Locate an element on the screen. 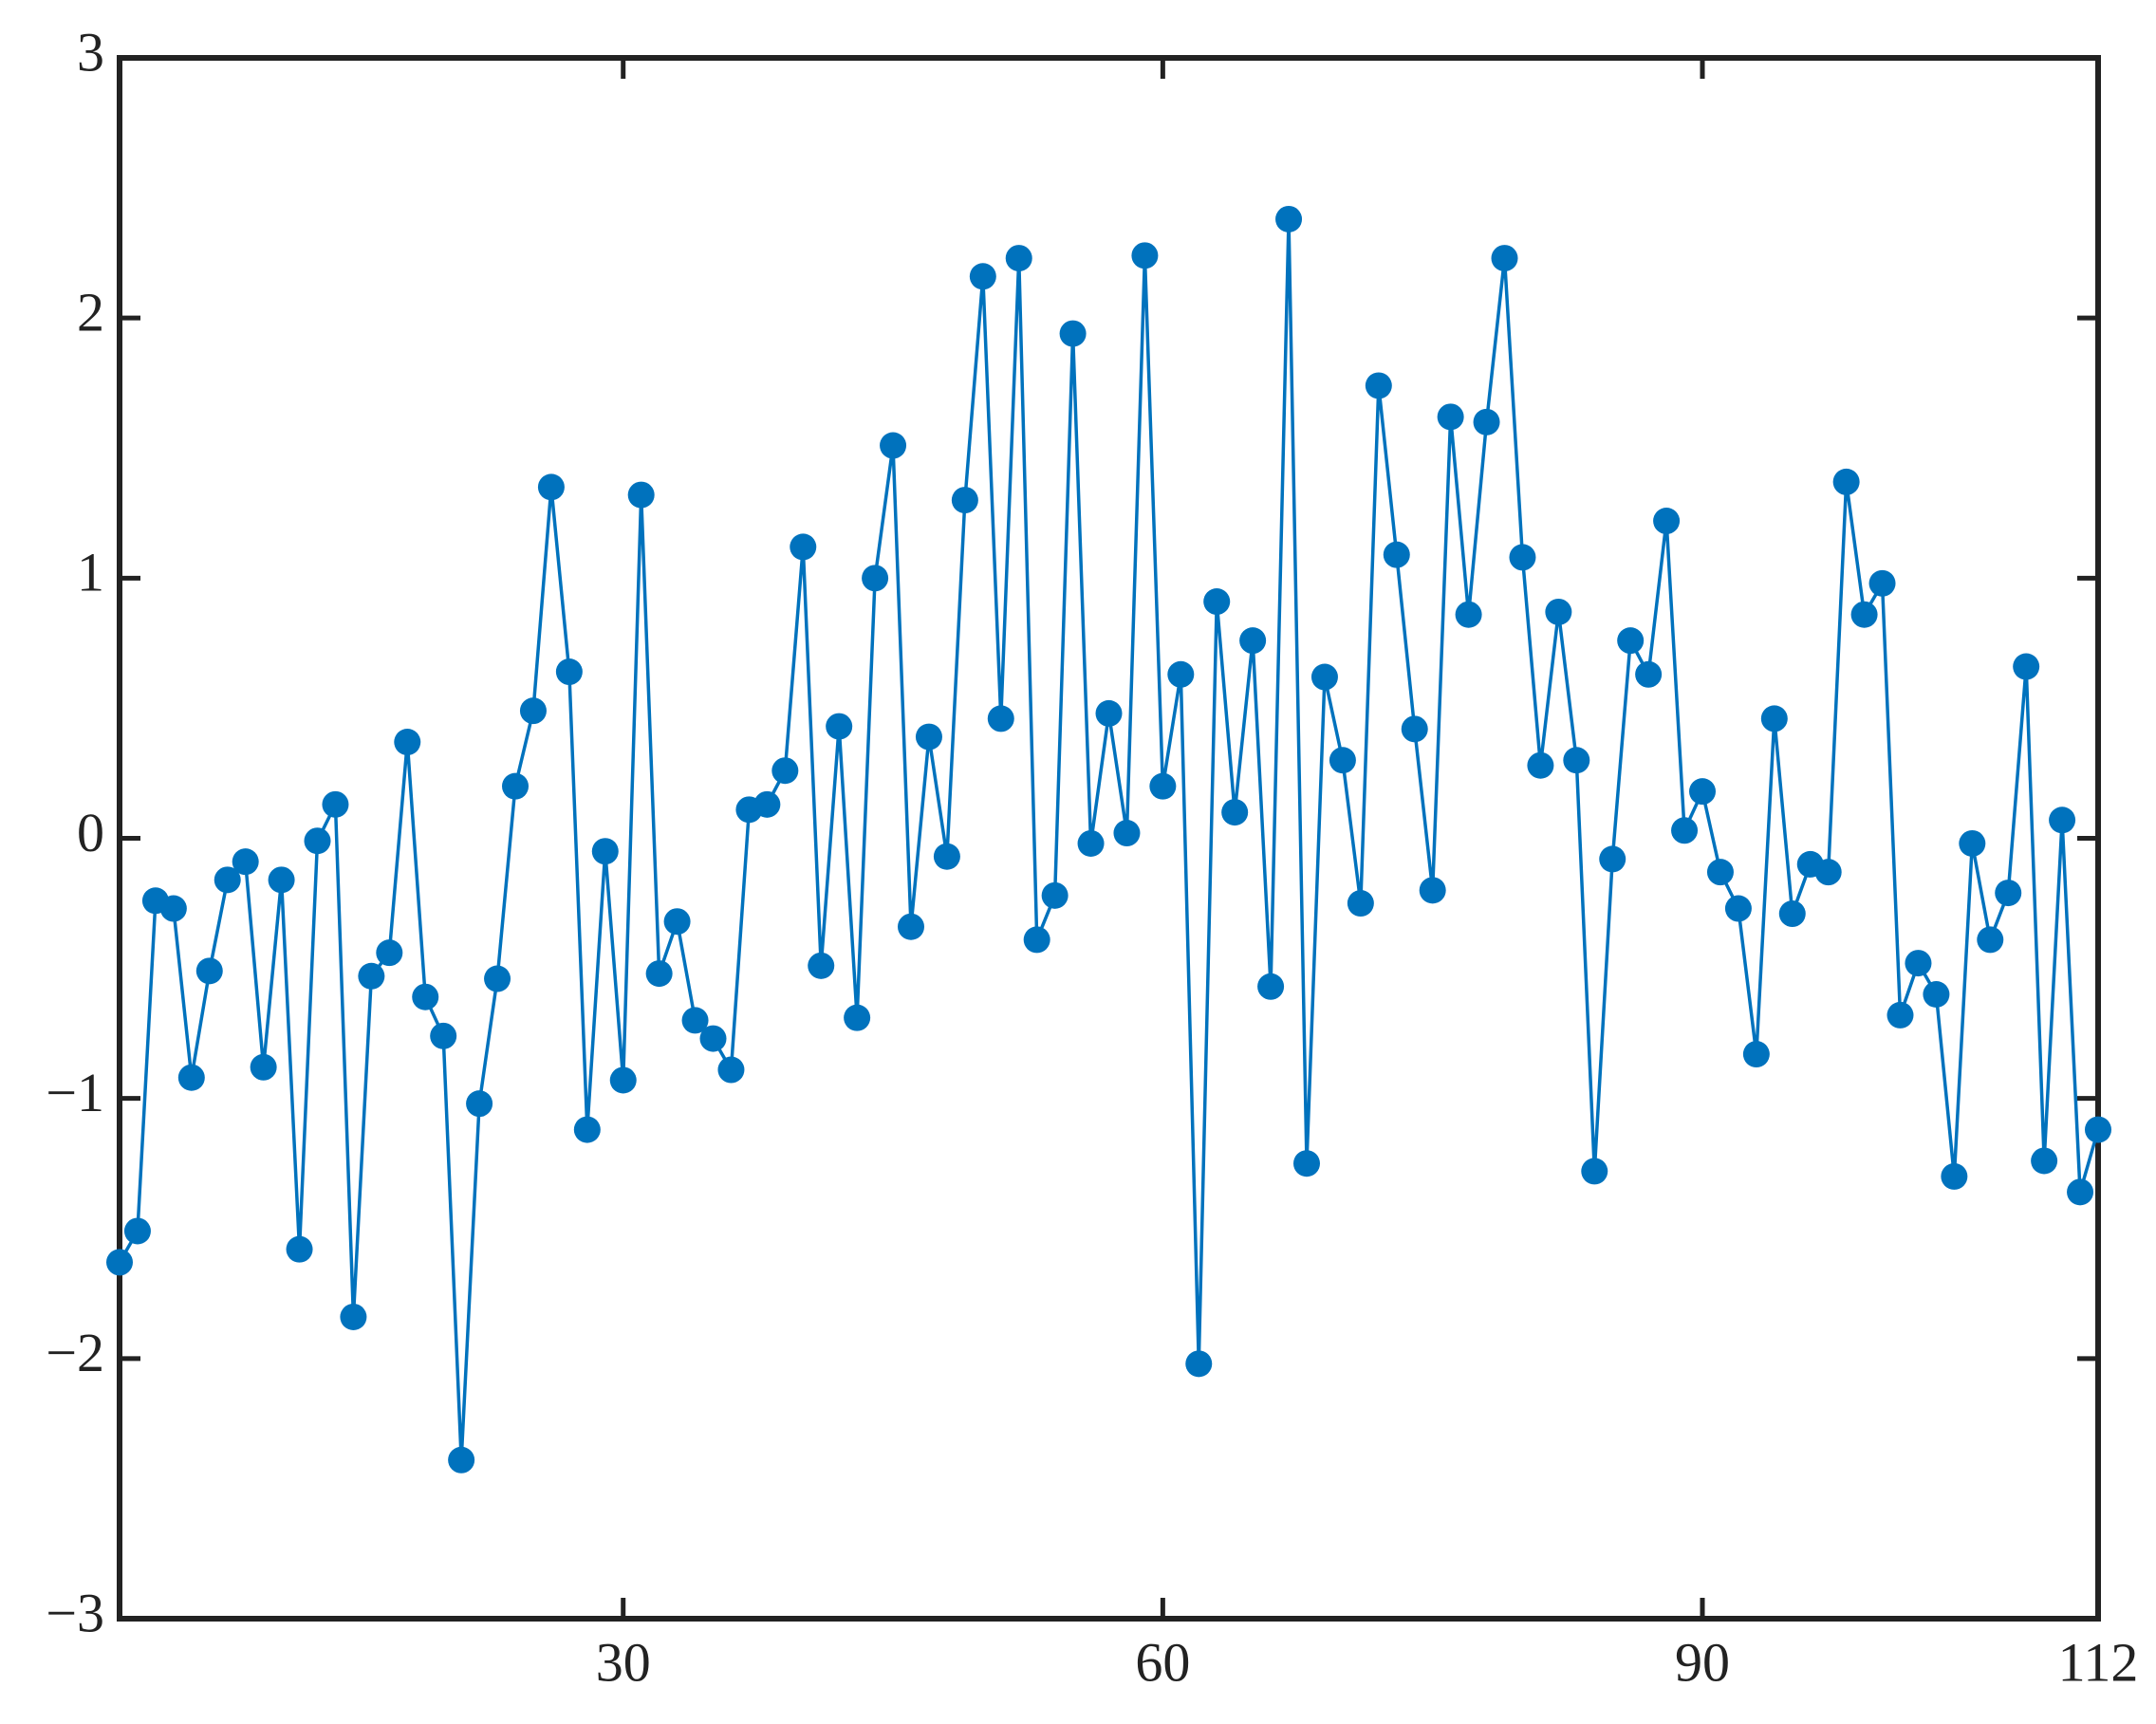 The width and height of the screenshot is (2156, 1724). x-tick-label: 60 is located at coordinates (1162, 1662).